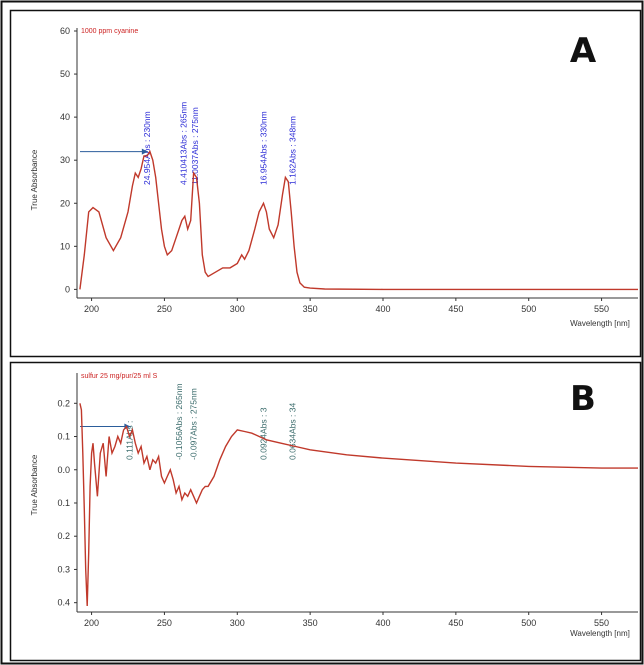  What do you see at coordinates (183, 143) in the screenshot?
I see `peak-annotation: 4.410413Abs : 265nm` at bounding box center [183, 143].